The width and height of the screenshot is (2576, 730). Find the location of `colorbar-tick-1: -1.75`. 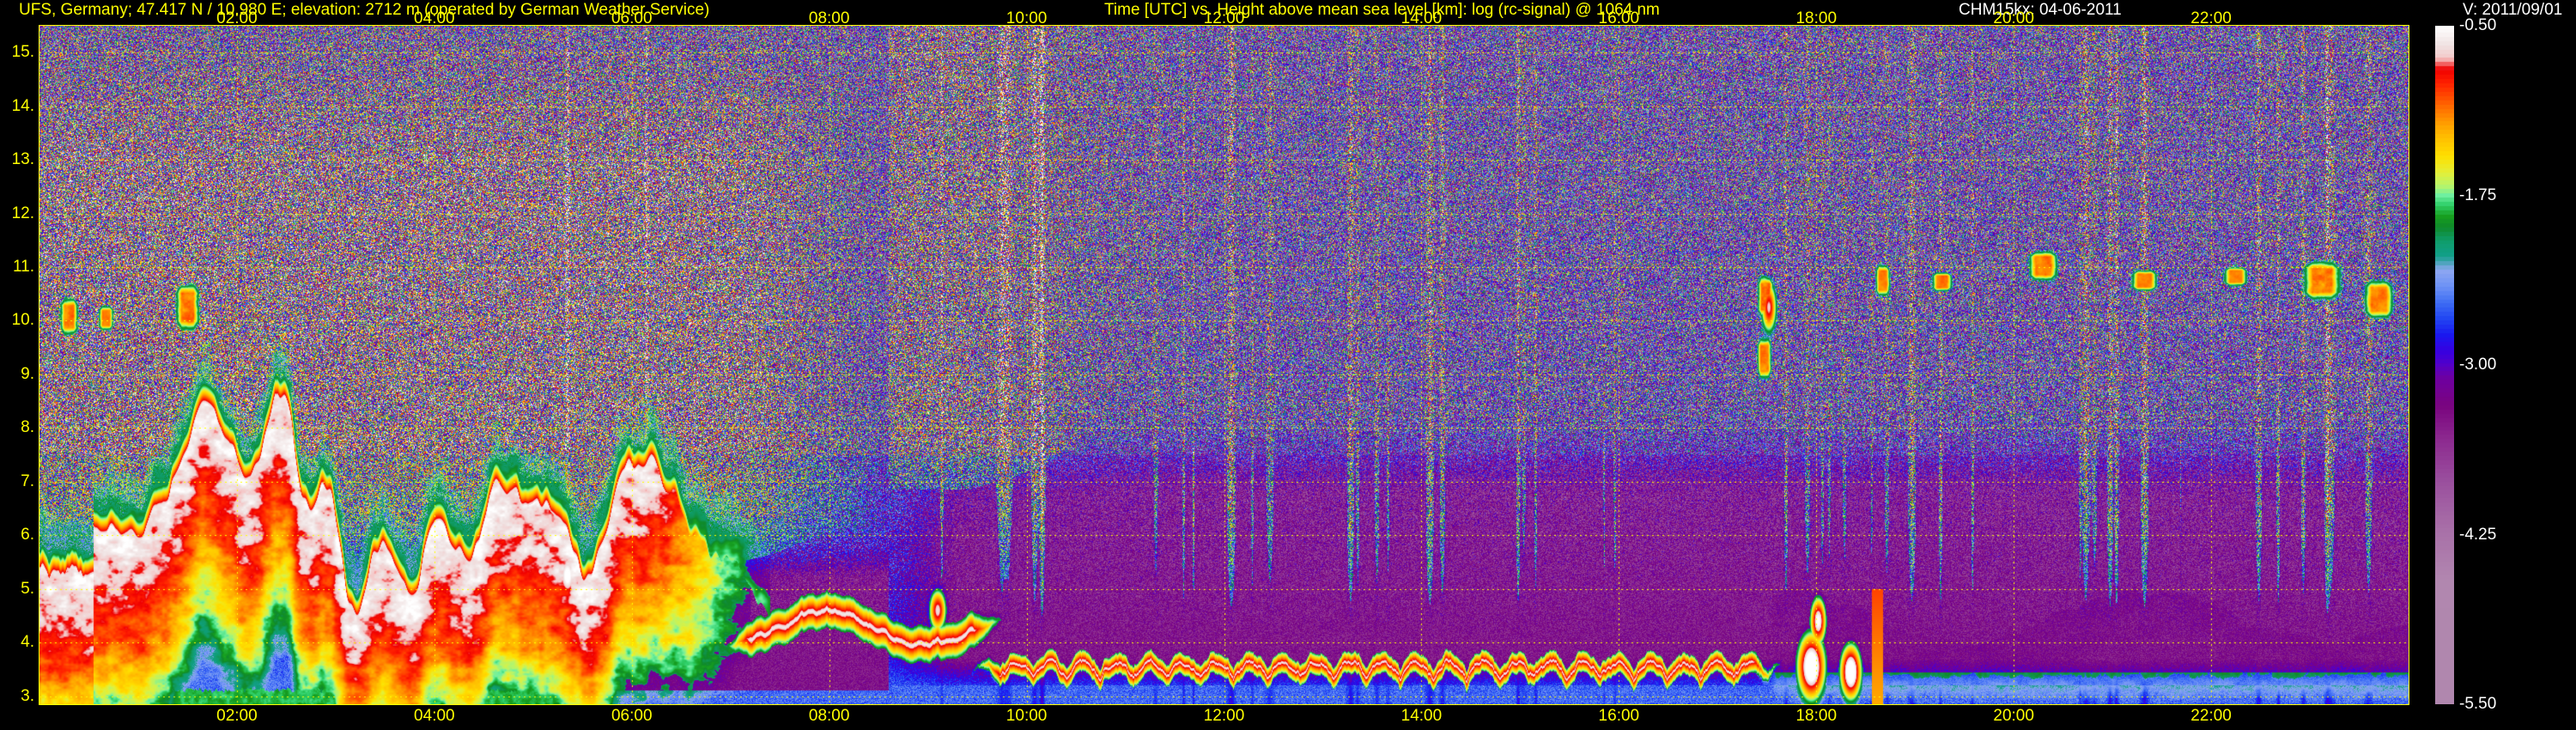

colorbar-tick-1: -1.75 is located at coordinates (2478, 195).